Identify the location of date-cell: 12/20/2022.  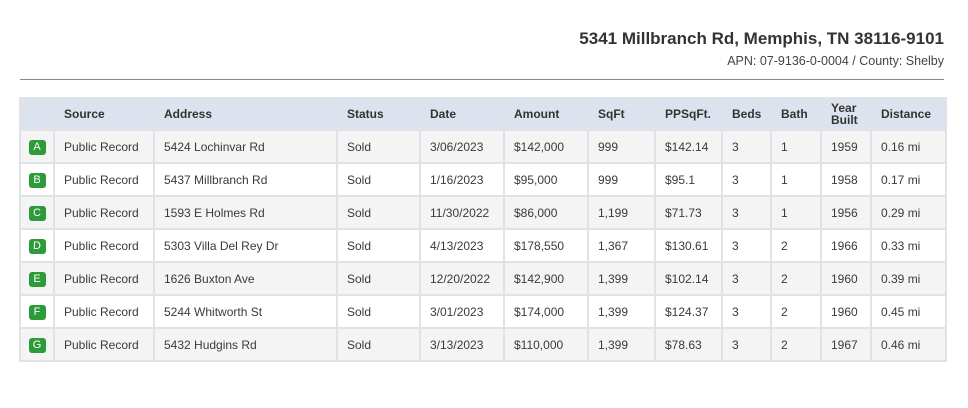
(462, 278).